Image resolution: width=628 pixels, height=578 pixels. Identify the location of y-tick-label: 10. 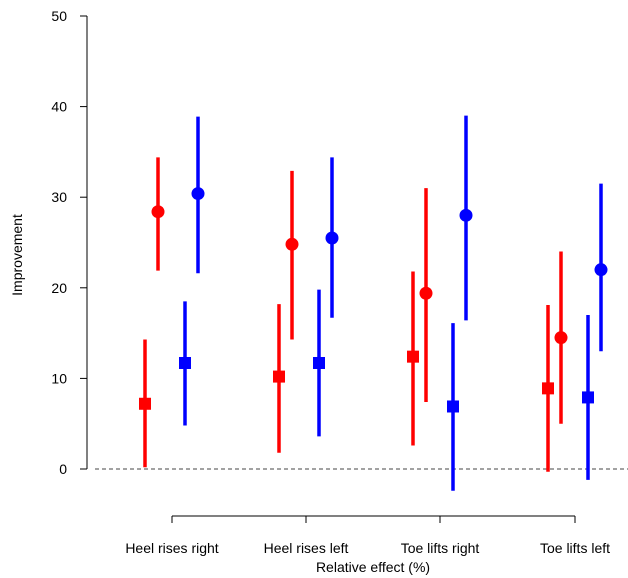
(59, 378).